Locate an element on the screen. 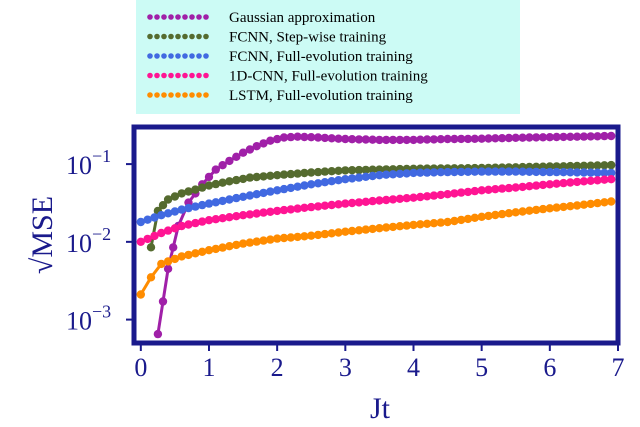  y-axis: 10−3 10−2 10−1 is located at coordinates (100, 241).